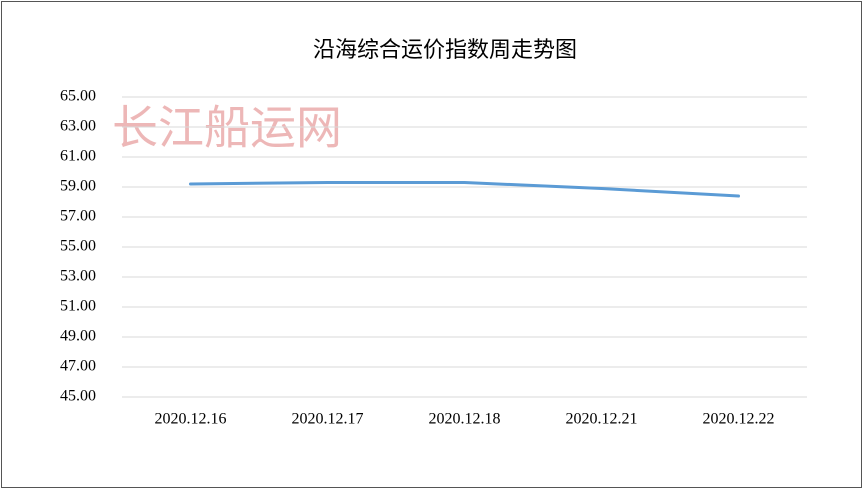 The image size is (866, 491). What do you see at coordinates (78, 246) in the screenshot?
I see `y-tick-label: 55.00` at bounding box center [78, 246].